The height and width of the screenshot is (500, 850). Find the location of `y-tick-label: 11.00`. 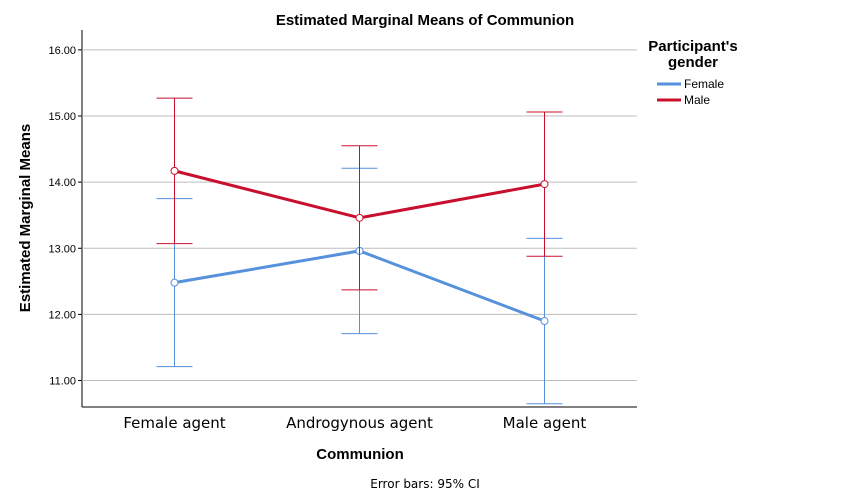

y-tick-label: 11.00 is located at coordinates (62, 382).